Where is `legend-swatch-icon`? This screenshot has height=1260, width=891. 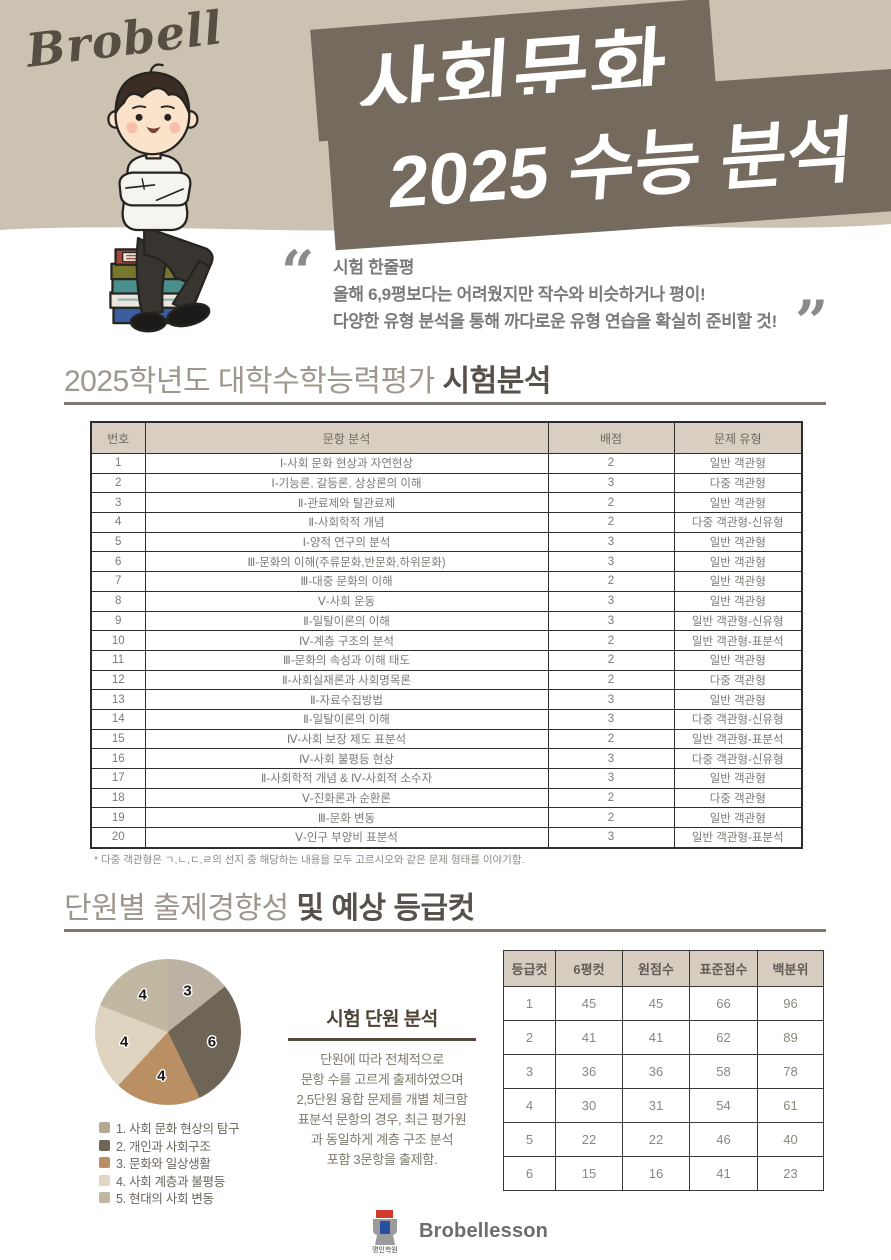
legend-swatch-icon is located at coordinates (104, 1180).